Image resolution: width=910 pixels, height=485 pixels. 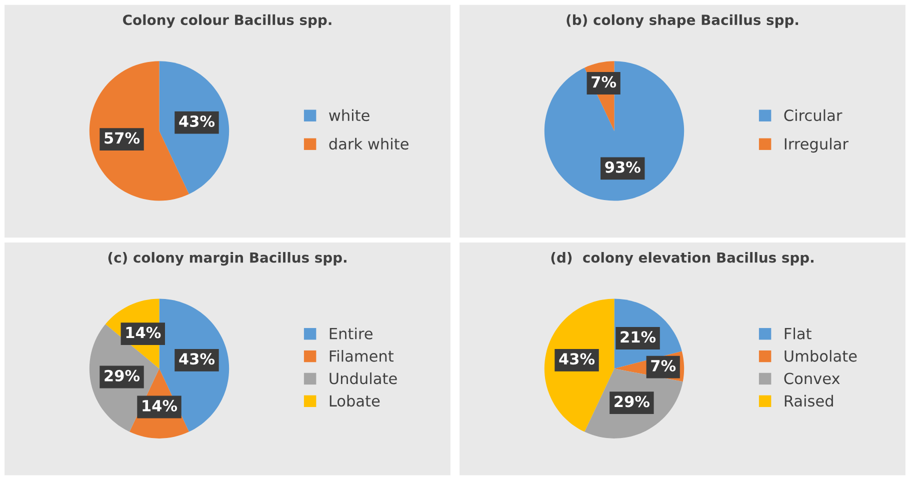 I want to click on legend-label: Lobate, so click(x=355, y=400).